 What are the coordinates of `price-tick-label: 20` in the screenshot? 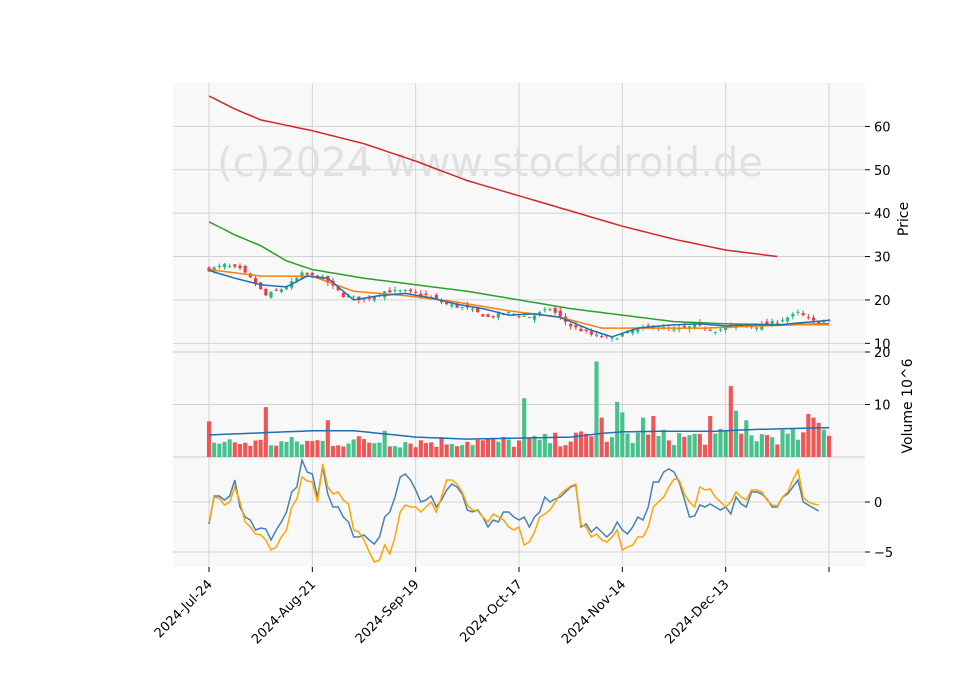 It's located at (882, 301).